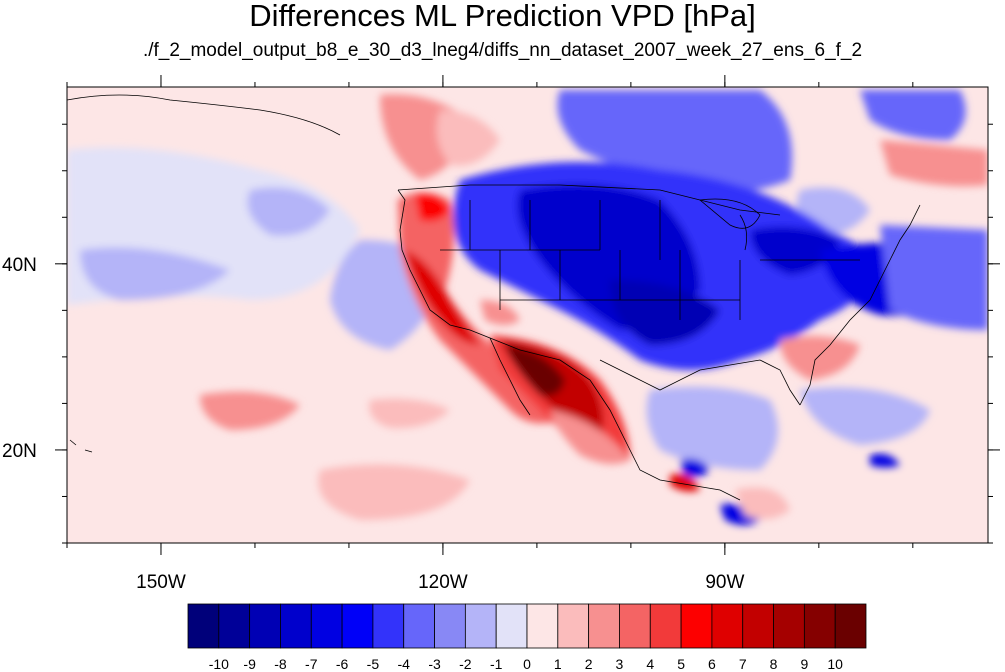 This screenshot has height=672, width=1005. What do you see at coordinates (724, 582) in the screenshot?
I see `x-tick-label: 90W` at bounding box center [724, 582].